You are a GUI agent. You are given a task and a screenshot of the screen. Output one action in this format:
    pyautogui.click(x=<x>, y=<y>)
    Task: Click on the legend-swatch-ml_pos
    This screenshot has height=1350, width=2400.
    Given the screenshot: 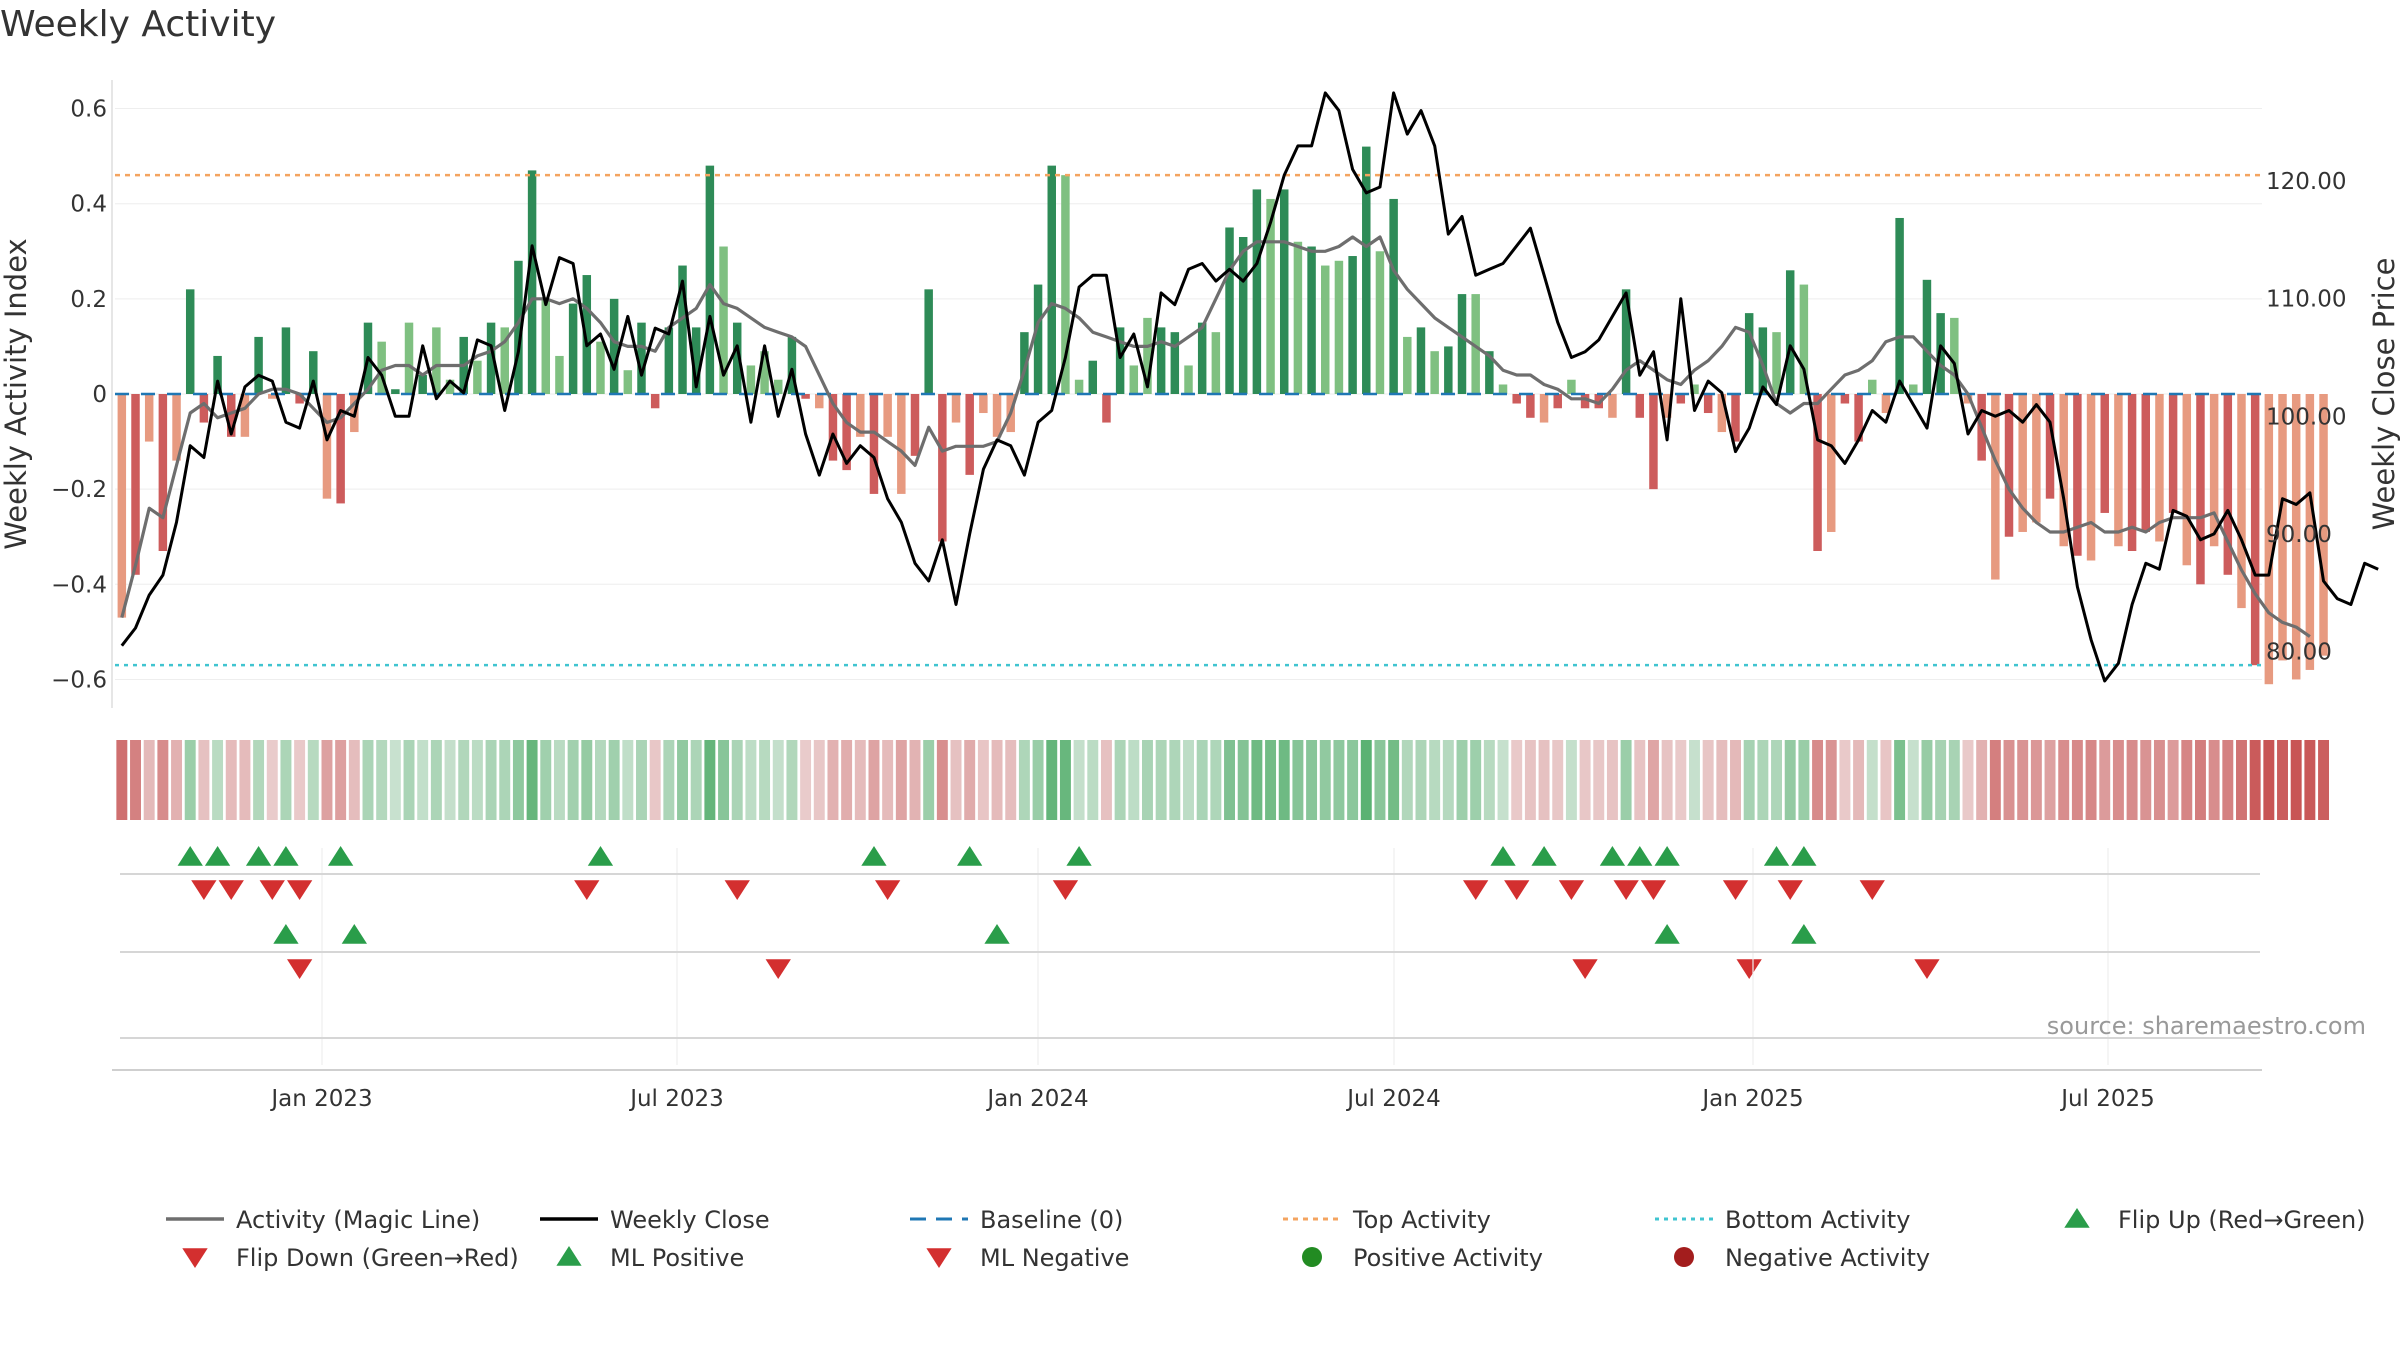 What is the action you would take?
    pyautogui.click(x=569, y=1256)
    